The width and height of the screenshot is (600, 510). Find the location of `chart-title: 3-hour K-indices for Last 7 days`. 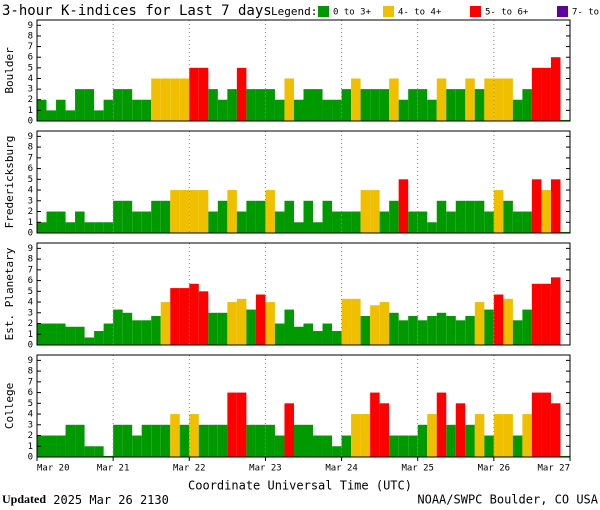

chart-title: 3-hour K-indices for Last 7 days is located at coordinates (137, 11).